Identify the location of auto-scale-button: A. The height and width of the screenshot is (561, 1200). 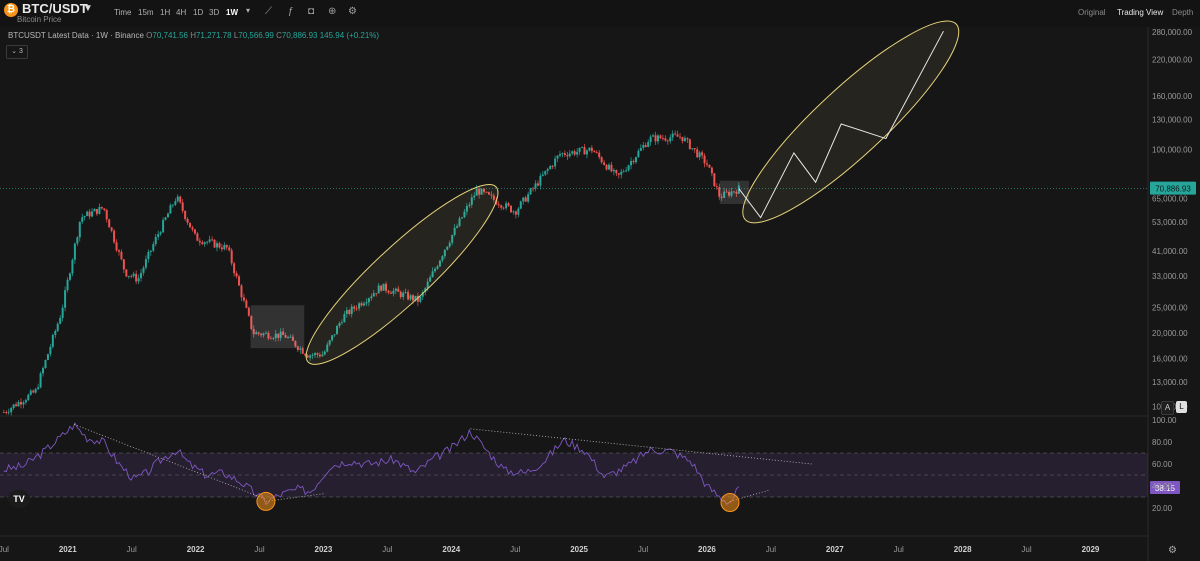
(1167, 408).